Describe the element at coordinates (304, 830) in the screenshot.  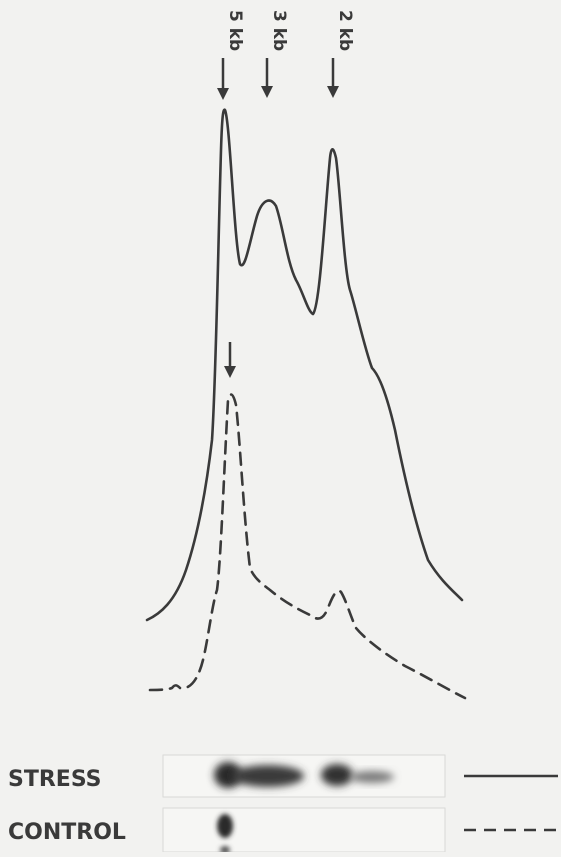
I see `control-gel-lane` at that location.